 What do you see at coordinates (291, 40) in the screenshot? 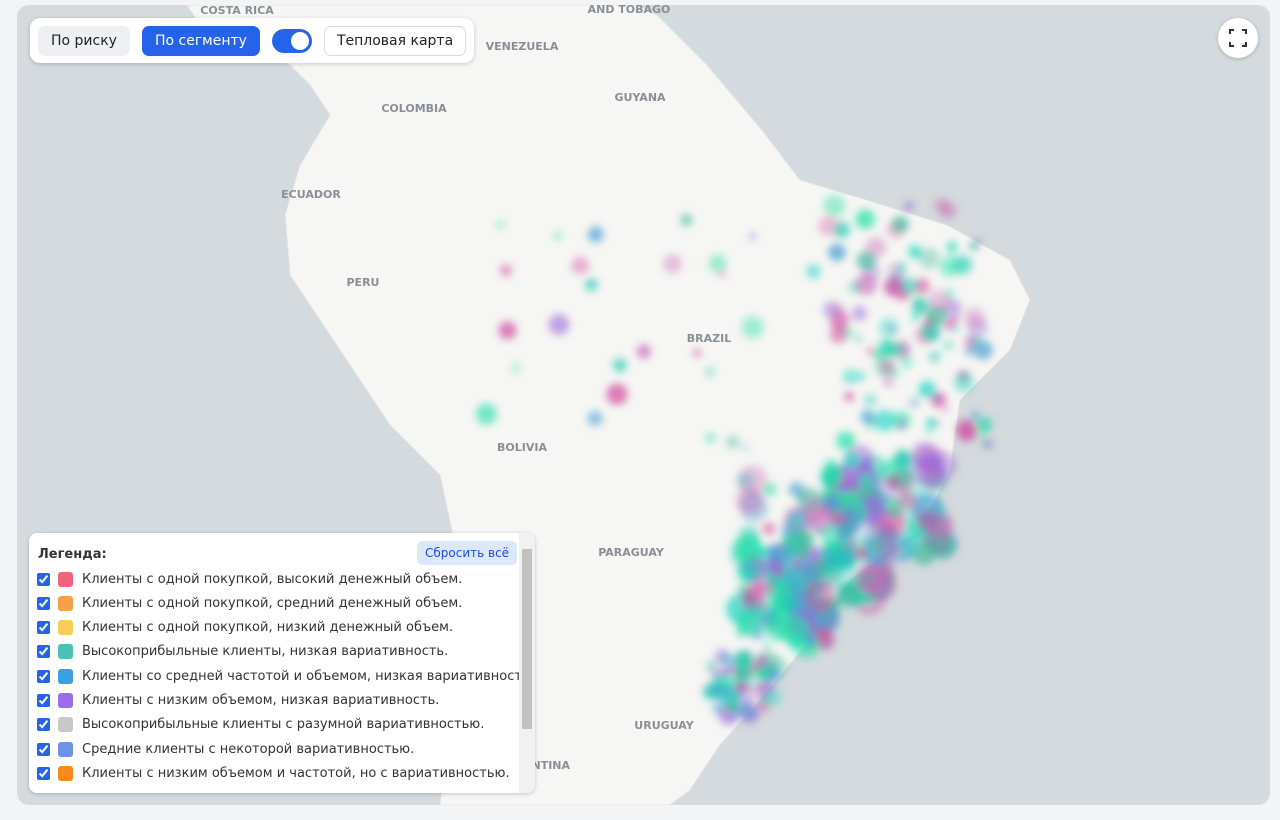
I see `heatmap-toggle` at bounding box center [291, 40].